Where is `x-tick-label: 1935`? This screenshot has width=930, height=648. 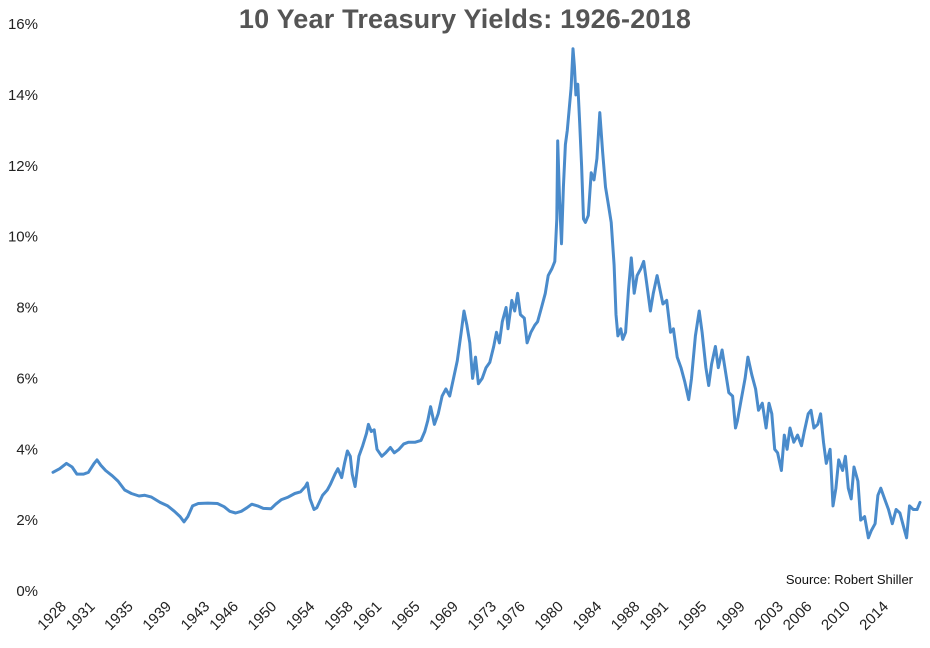
x-tick-label: 1935 is located at coordinates (119, 616).